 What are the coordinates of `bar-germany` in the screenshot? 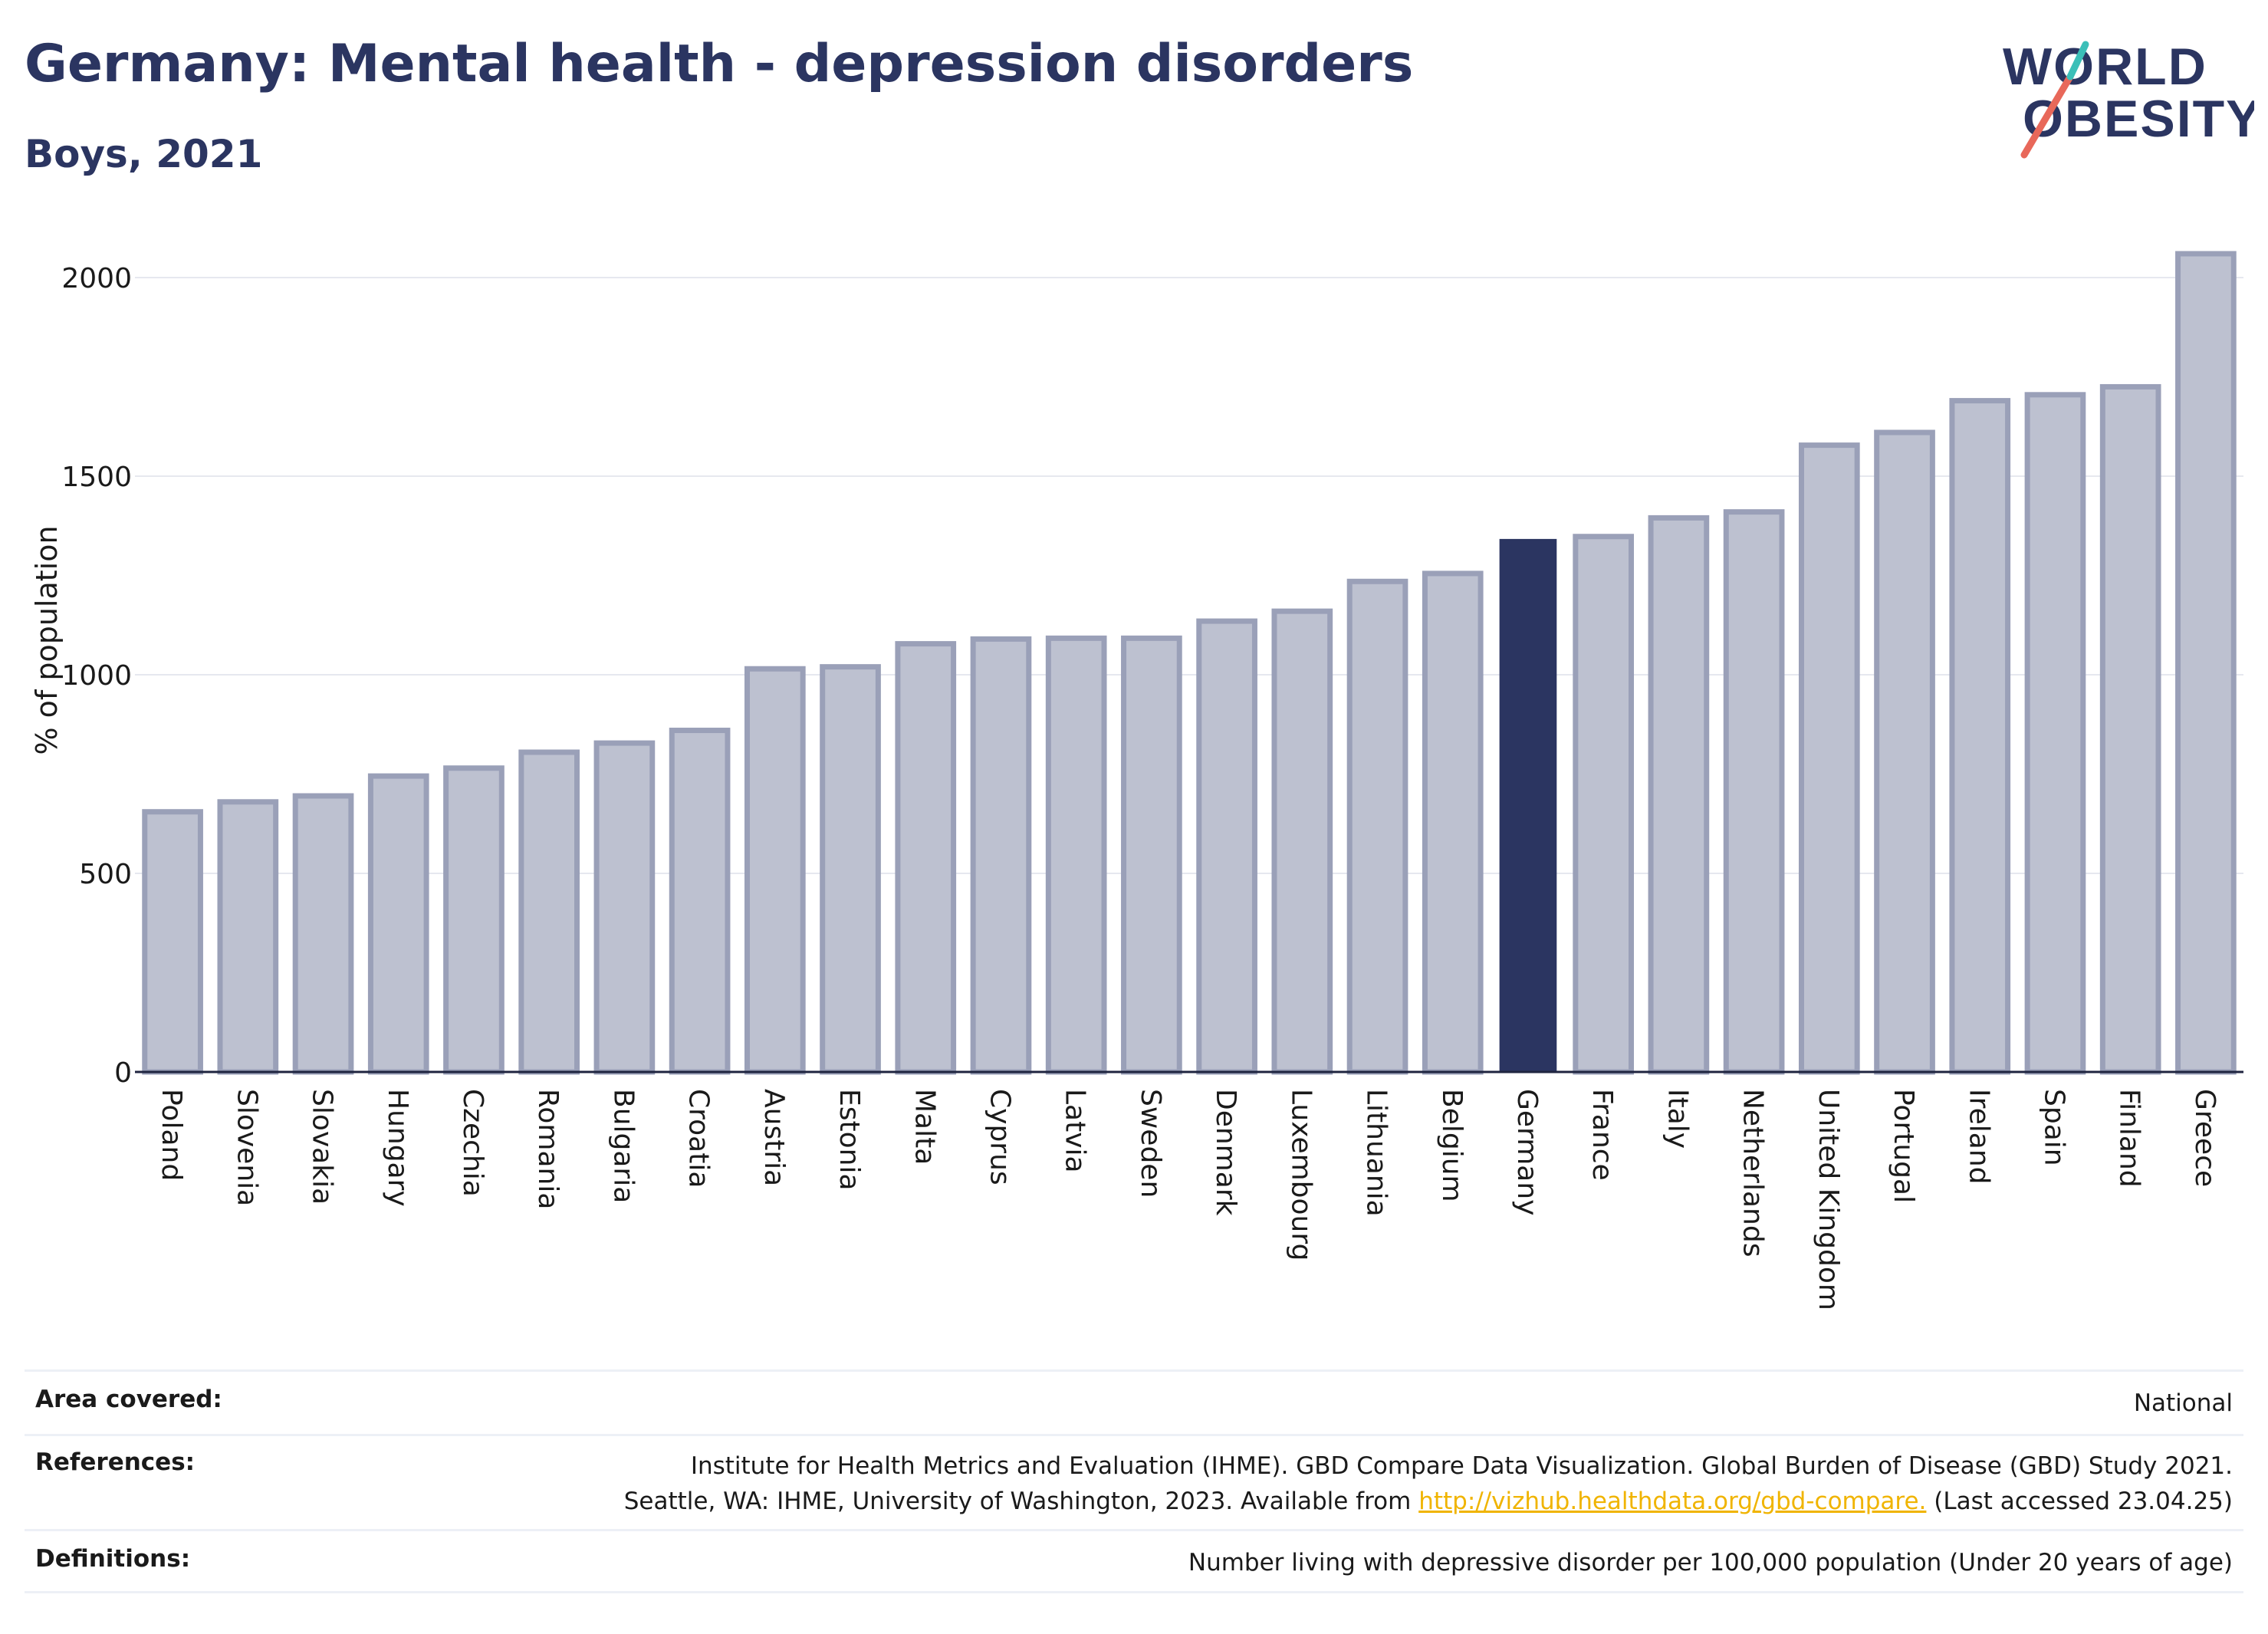 It's located at (1528, 806).